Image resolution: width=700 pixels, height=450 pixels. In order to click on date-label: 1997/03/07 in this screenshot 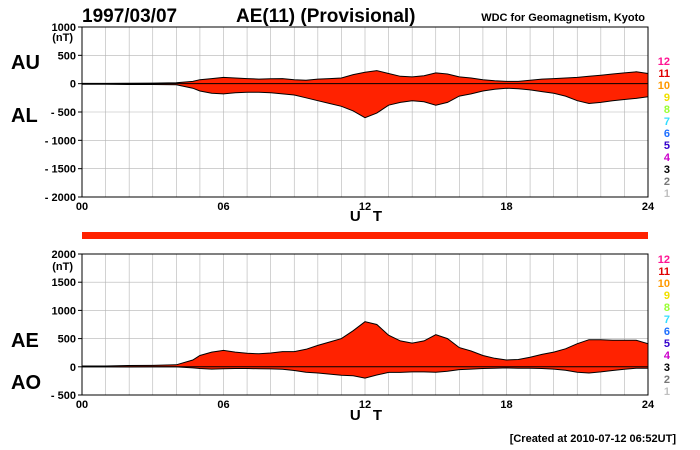, I will do `click(129, 16)`.